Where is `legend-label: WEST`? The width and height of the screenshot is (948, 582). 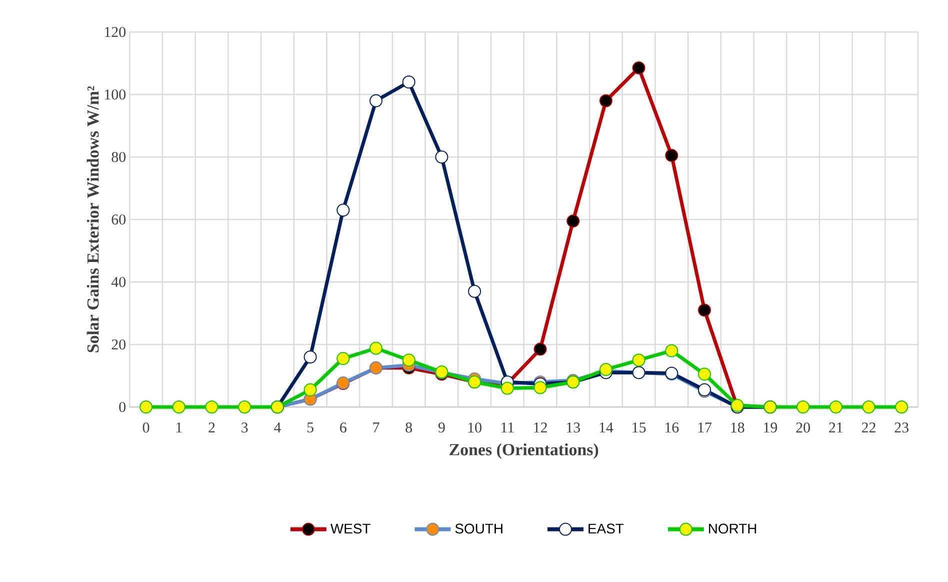
legend-label: WEST is located at coordinates (350, 529).